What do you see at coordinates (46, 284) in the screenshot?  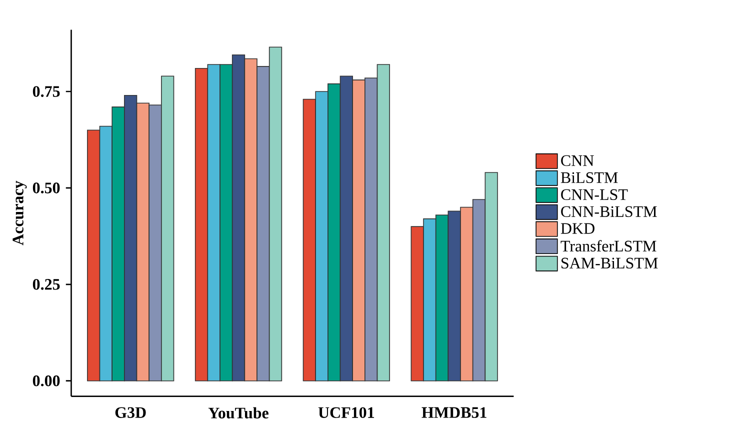 I see `y-tick-label: 0.25` at bounding box center [46, 284].